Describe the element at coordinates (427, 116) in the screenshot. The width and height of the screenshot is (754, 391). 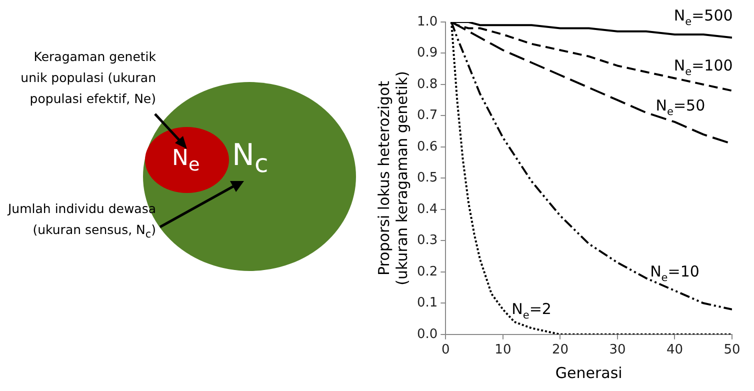
I see `y-tick-label: 0.7` at that location.